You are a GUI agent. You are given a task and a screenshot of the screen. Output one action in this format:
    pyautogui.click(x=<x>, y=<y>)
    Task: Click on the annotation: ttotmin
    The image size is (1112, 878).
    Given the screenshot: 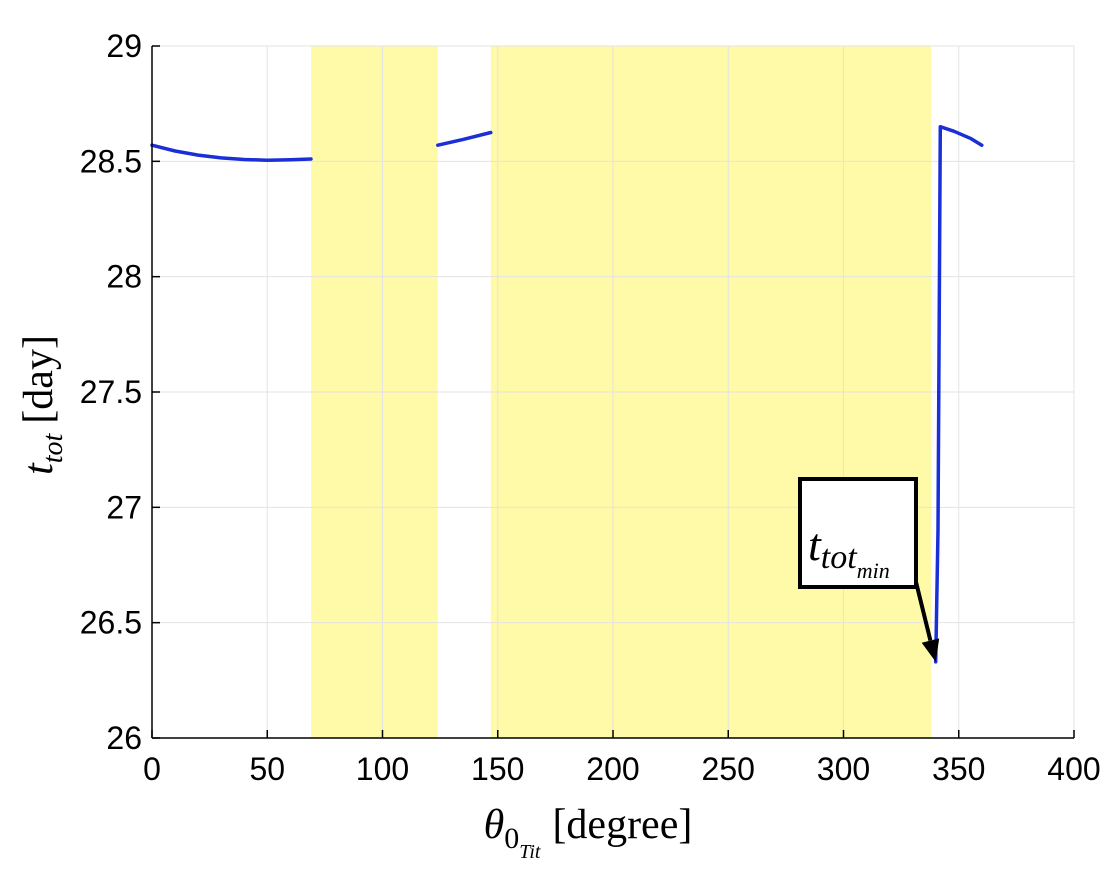 What is the action you would take?
    pyautogui.click(x=869, y=569)
    